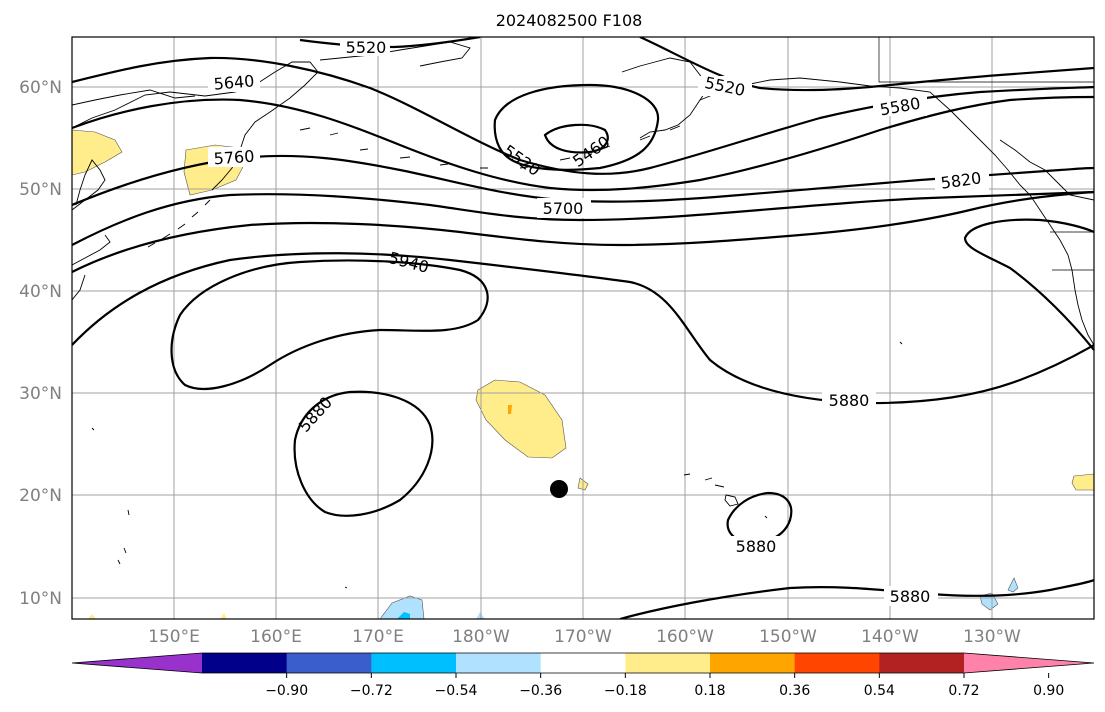 This screenshot has height=712, width=1105. I want to click on contour-5940-closed, so click(329, 324).